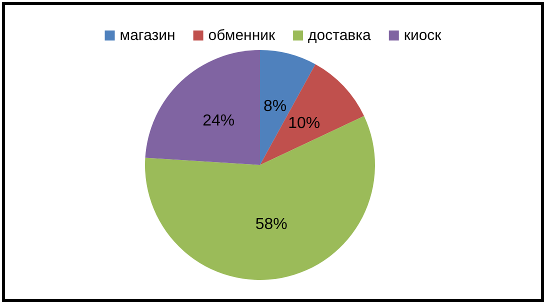  What do you see at coordinates (148, 35) in the screenshot?
I see `legend-label: магазин` at bounding box center [148, 35].